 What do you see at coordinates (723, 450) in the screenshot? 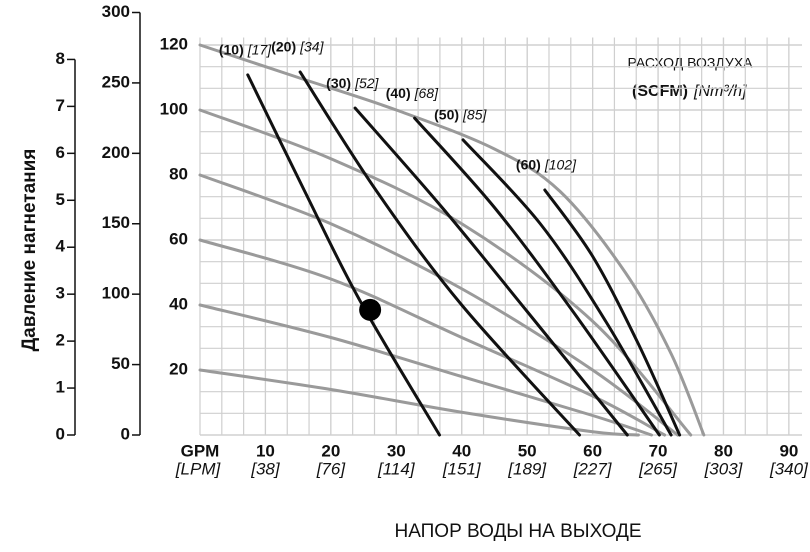
I see `x-tick-label: 80` at bounding box center [723, 450].